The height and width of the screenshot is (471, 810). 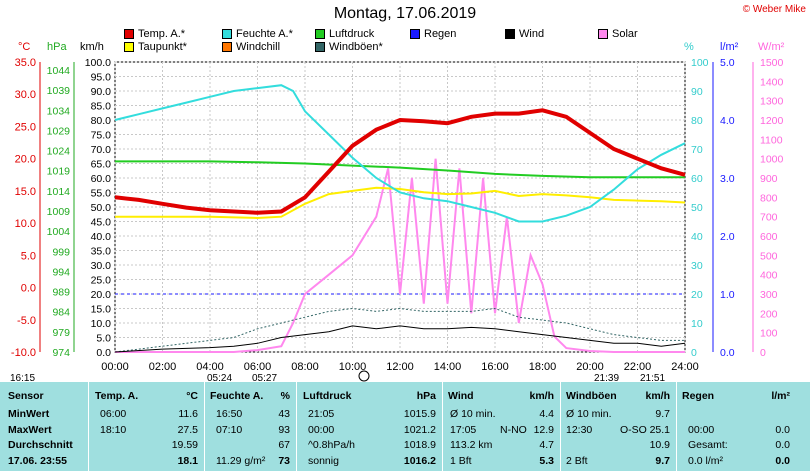 I want to click on solar-tick: 1200, so click(x=772, y=121).